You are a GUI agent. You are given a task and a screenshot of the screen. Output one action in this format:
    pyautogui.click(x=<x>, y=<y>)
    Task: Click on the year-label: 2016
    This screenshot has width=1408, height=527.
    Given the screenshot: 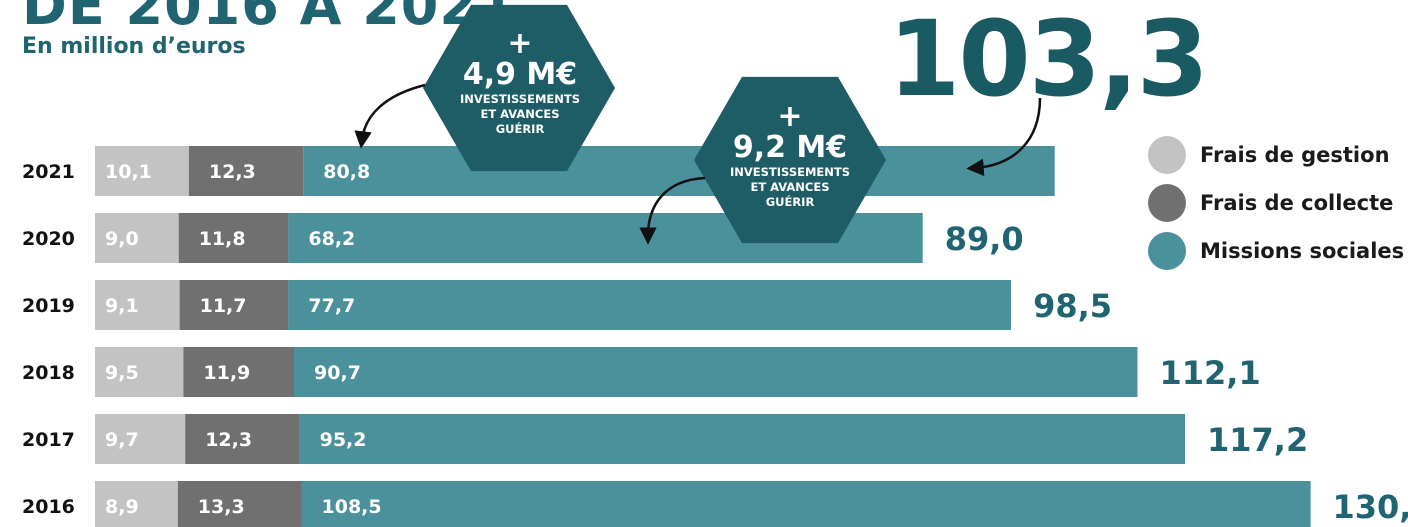 What is the action you would take?
    pyautogui.click(x=48, y=507)
    